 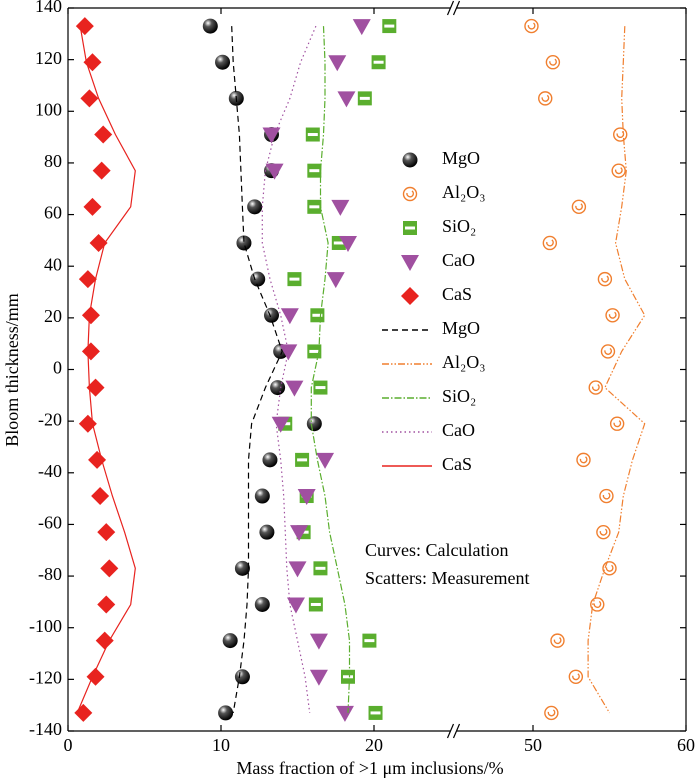 What do you see at coordinates (53, 316) in the screenshot?
I see `y-tick-label: 20` at bounding box center [53, 316].